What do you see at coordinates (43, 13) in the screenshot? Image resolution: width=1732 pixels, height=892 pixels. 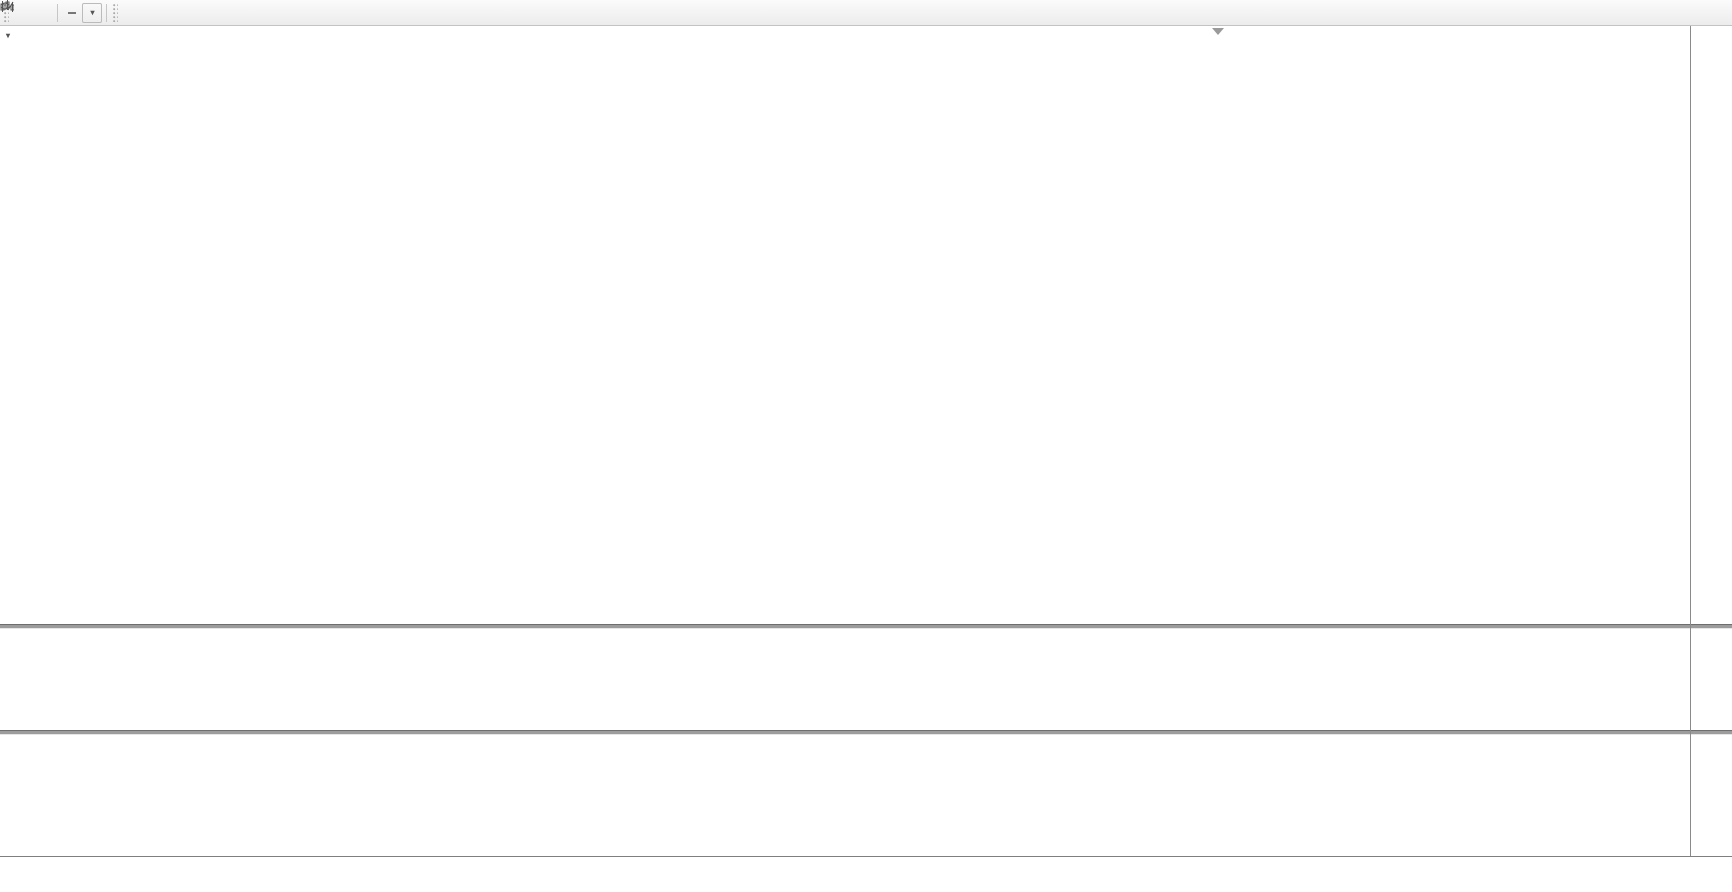 I see `text-tool-icon` at bounding box center [43, 13].